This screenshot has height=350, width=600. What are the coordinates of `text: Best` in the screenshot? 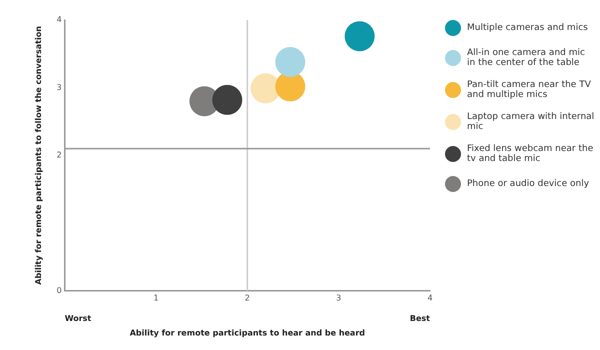 It's located at (420, 318).